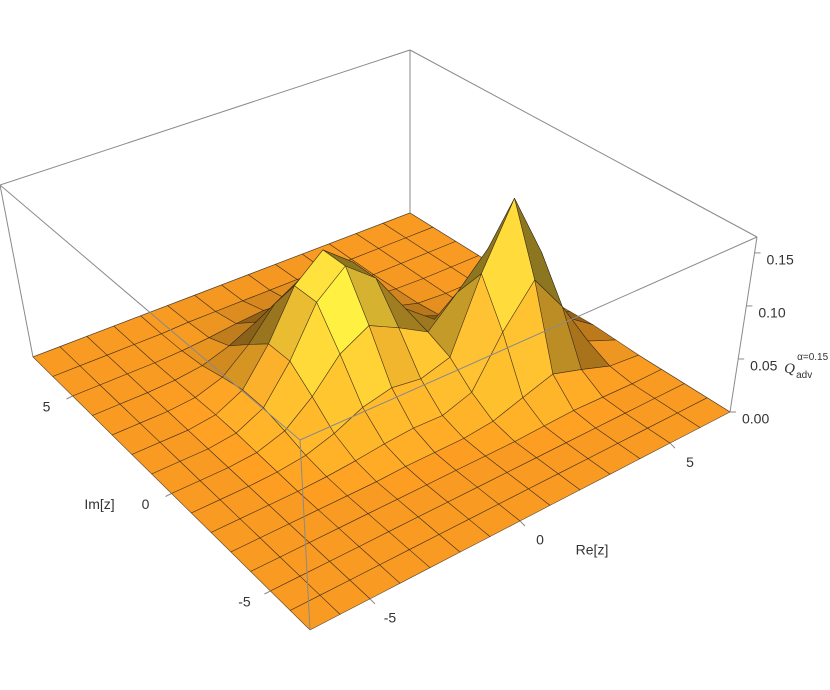 The width and height of the screenshot is (830, 690). What do you see at coordinates (763, 366) in the screenshot?
I see `z-tick-label: 0.05` at bounding box center [763, 366].